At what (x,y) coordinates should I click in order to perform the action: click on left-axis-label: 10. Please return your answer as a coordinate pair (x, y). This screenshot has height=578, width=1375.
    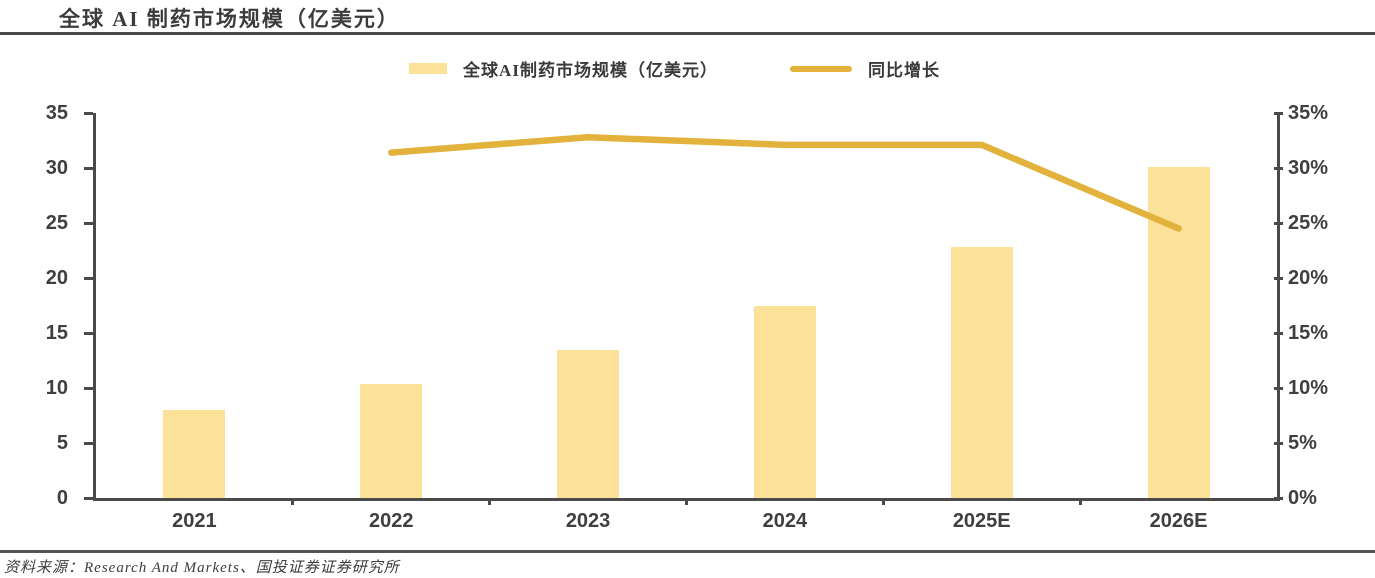
    Looking at the image, I should click on (56, 388).